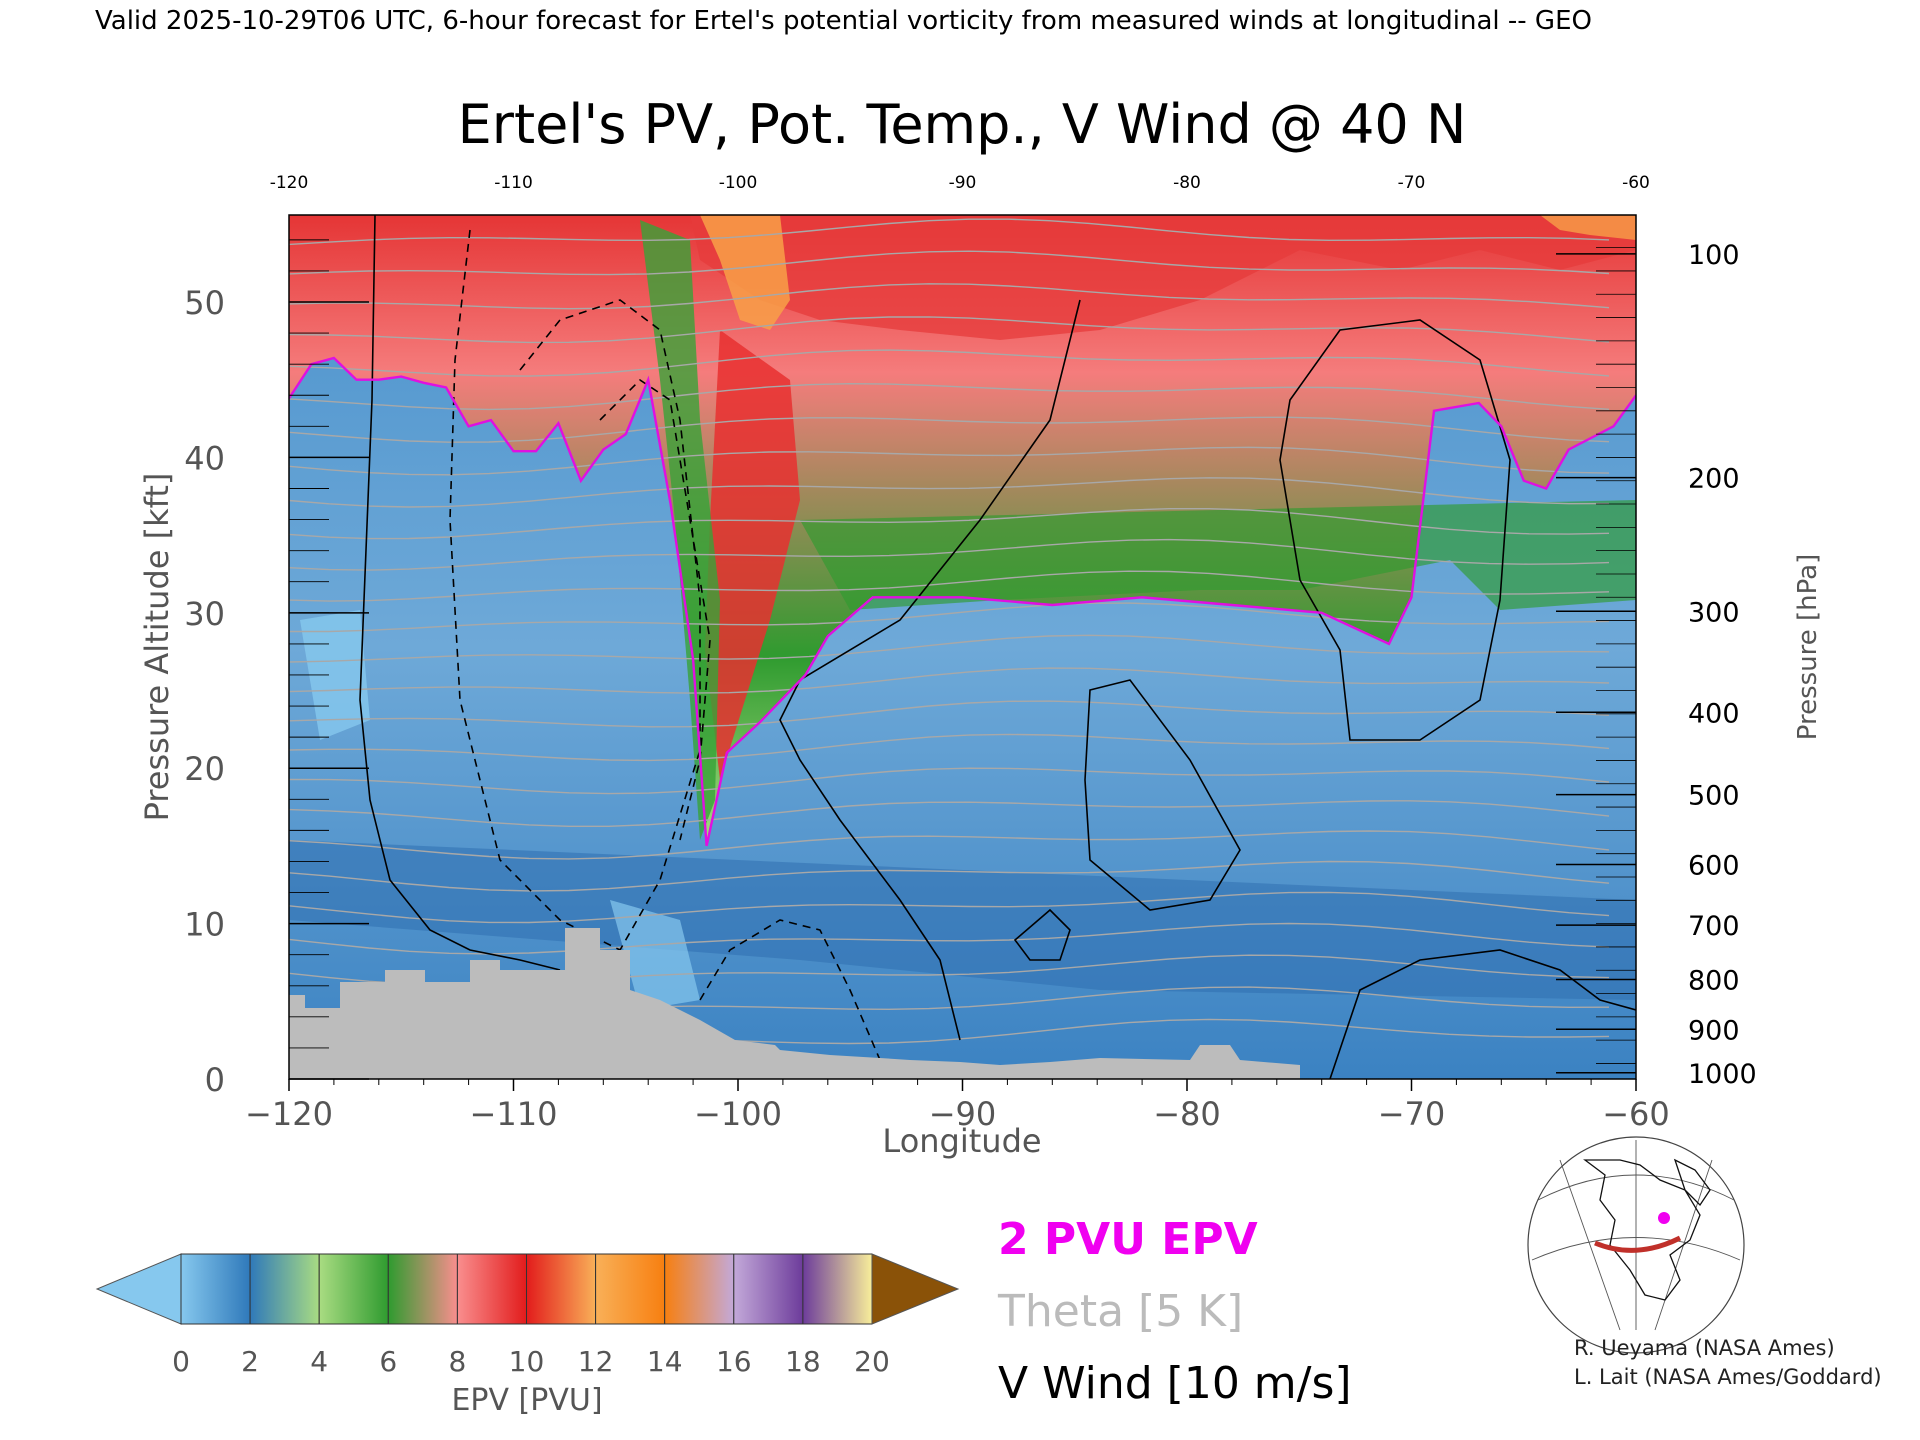 The width and height of the screenshot is (1920, 1440). What do you see at coordinates (1714, 981) in the screenshot?
I see `pressure-tick-label: 800` at bounding box center [1714, 981].